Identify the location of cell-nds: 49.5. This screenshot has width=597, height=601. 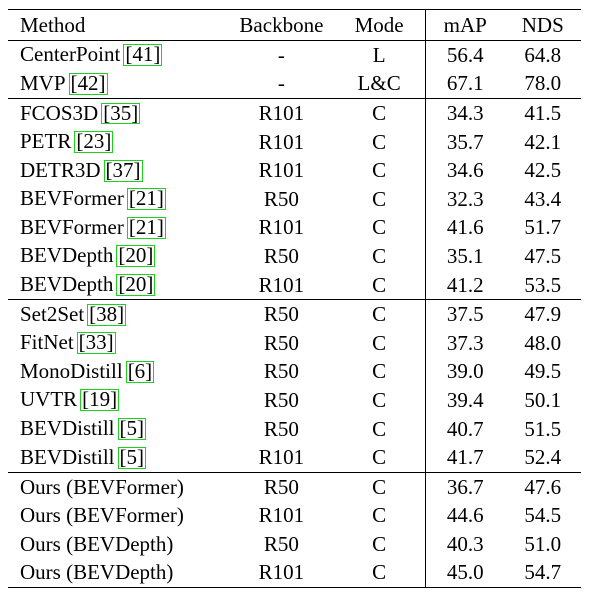
(543, 371).